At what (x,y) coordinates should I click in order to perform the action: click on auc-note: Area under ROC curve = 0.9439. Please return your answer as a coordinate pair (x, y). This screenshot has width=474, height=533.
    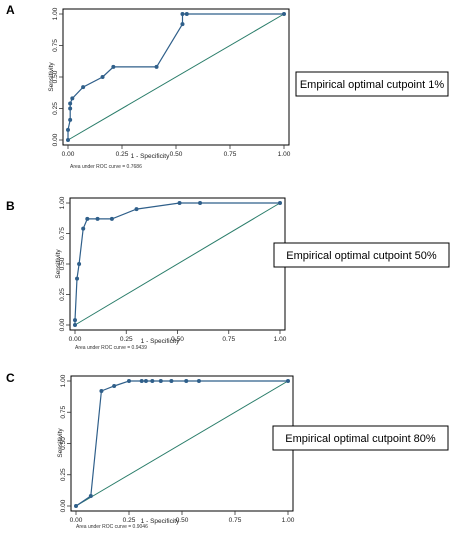
    Looking at the image, I should click on (111, 348).